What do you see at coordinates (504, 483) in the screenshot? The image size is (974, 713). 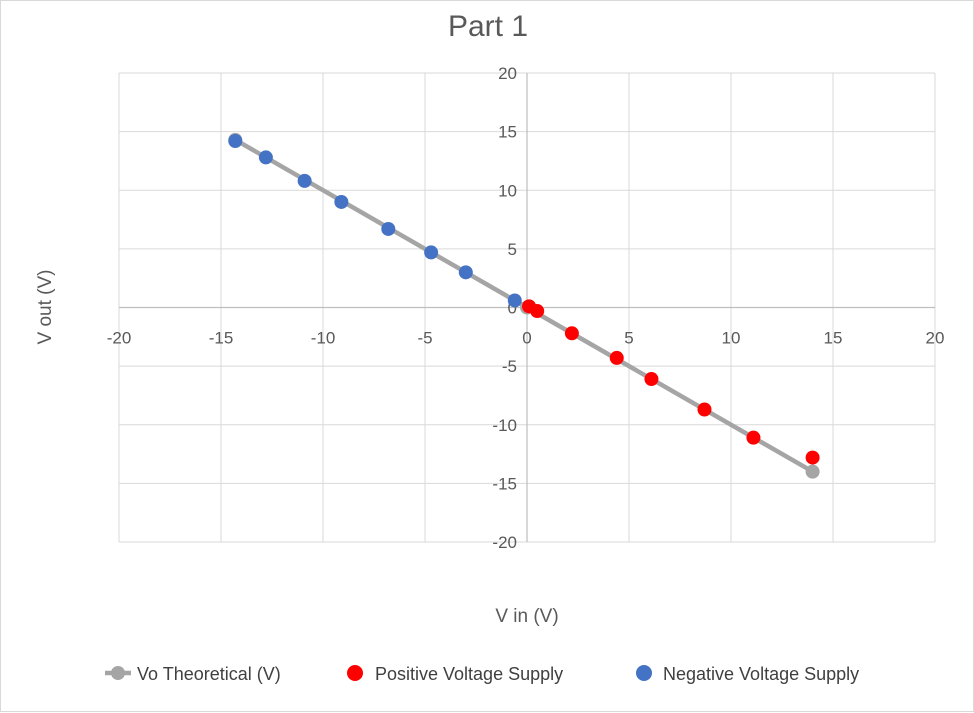 I see `y-tick-label: -15` at bounding box center [504, 483].